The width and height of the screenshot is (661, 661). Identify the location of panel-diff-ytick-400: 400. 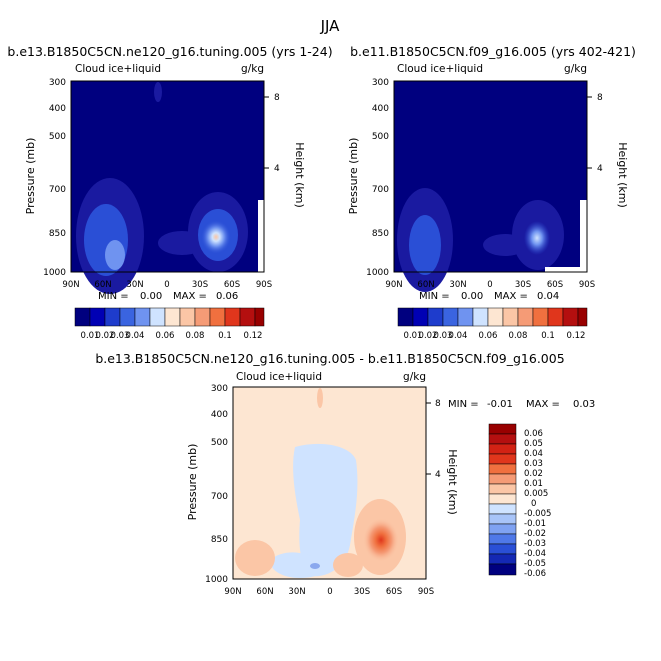
(219, 415).